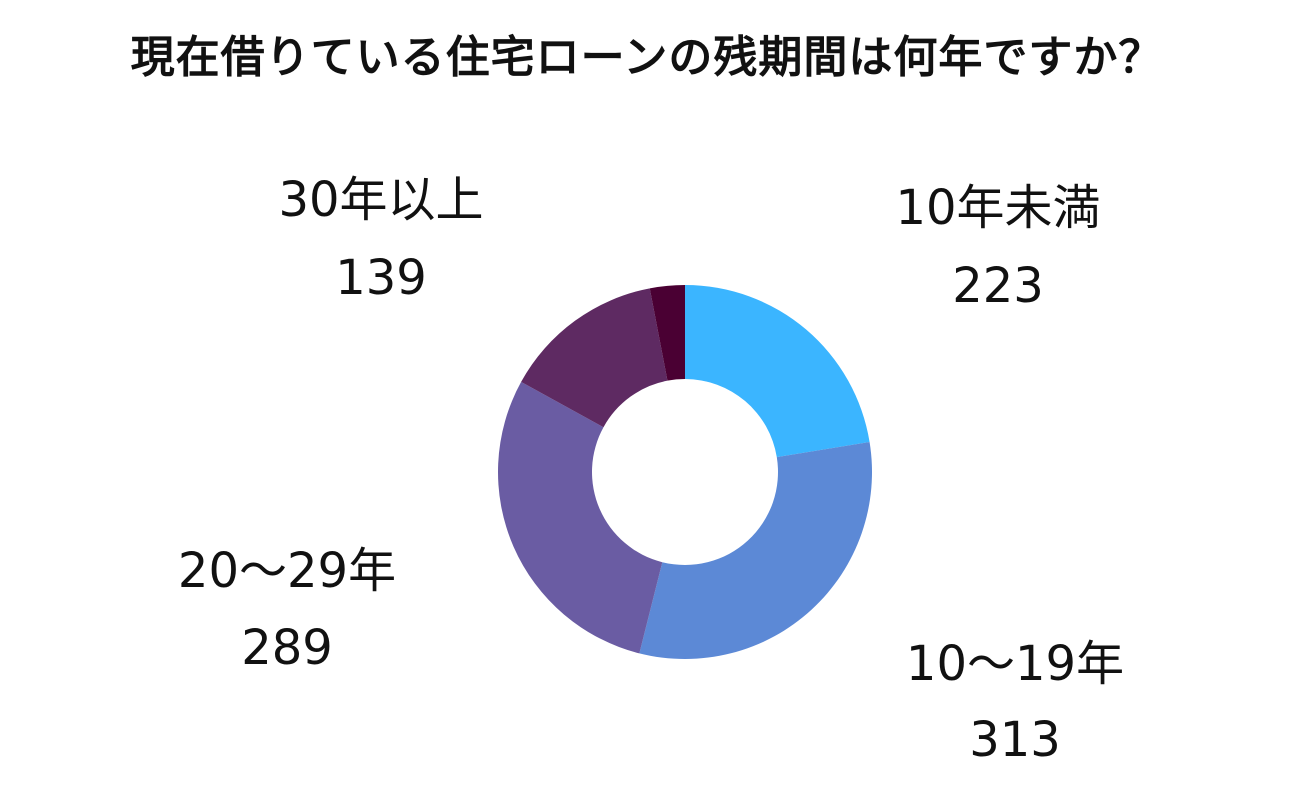 The image size is (1294, 802). Describe the element at coordinates (997, 208) in the screenshot. I see `data-label-category: 10年未満` at that location.